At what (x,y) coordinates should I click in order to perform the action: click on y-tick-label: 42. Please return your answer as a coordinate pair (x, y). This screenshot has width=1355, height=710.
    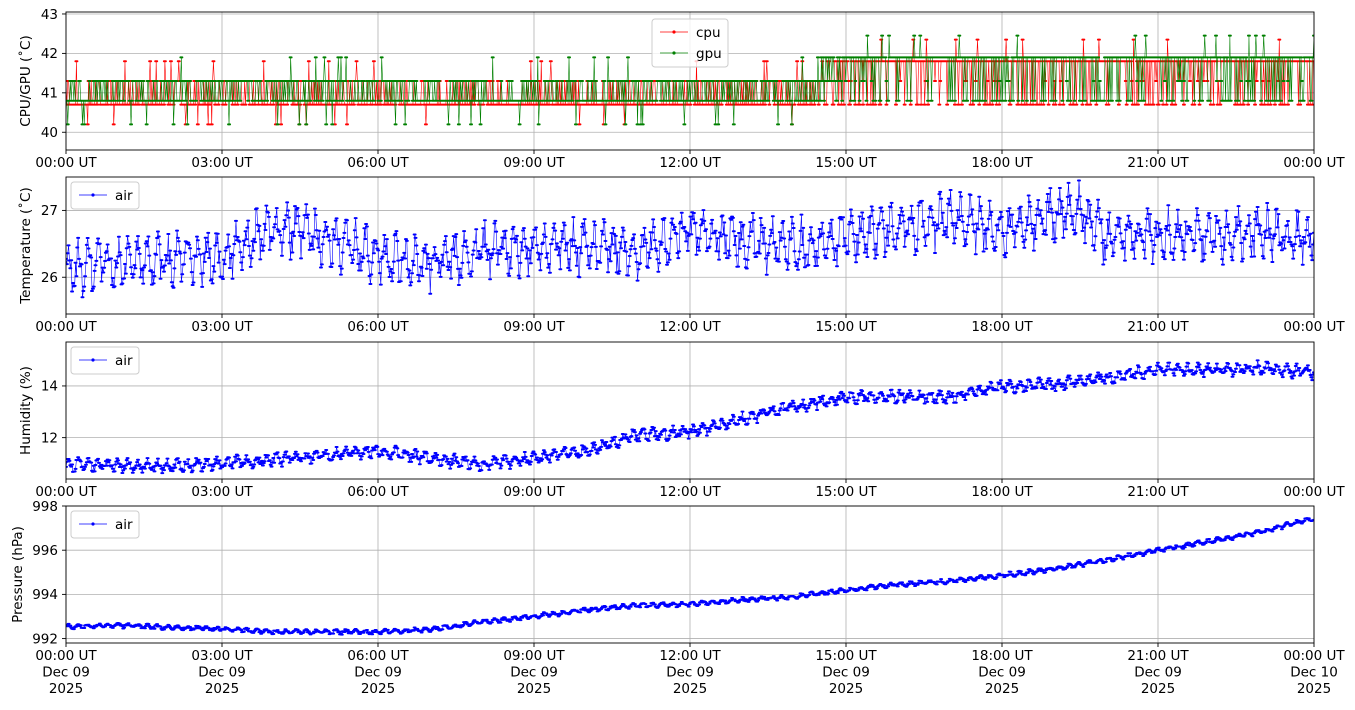
    Looking at the image, I should click on (49, 54).